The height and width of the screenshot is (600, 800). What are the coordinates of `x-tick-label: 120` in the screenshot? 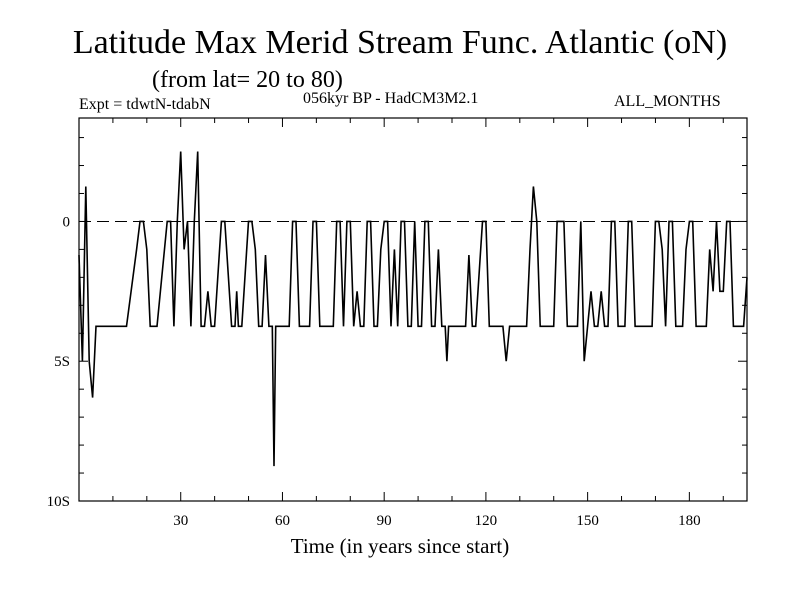 It's located at (486, 521).